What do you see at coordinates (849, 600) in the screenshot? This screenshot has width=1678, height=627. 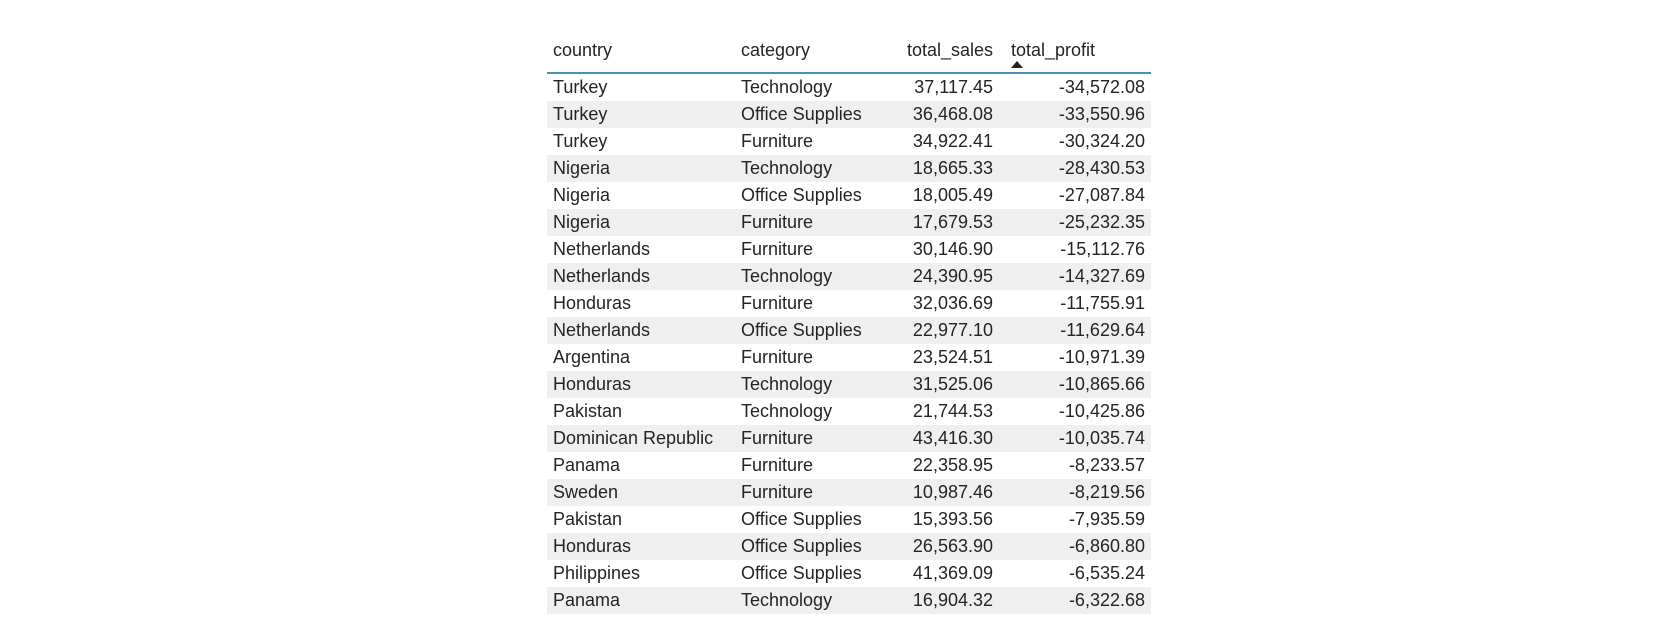 I see `table-row: Panama Technology 16,904.32 -6,322.68` at bounding box center [849, 600].